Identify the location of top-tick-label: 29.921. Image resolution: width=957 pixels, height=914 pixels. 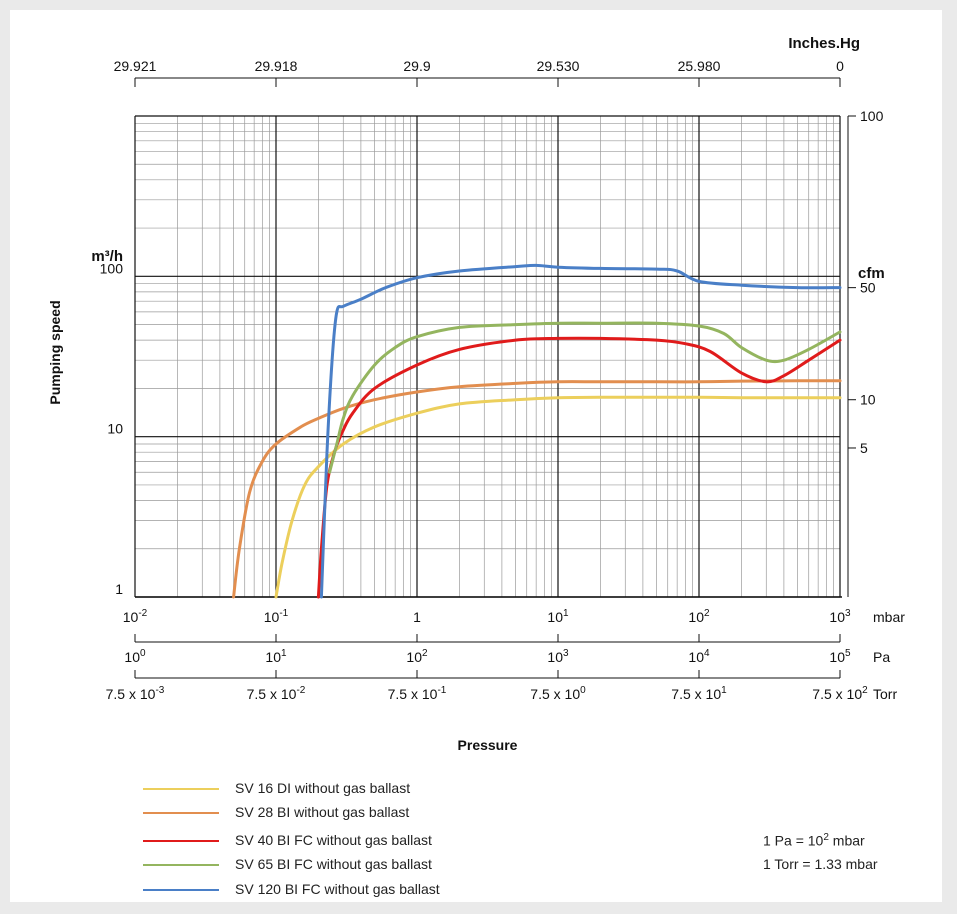
(135, 66).